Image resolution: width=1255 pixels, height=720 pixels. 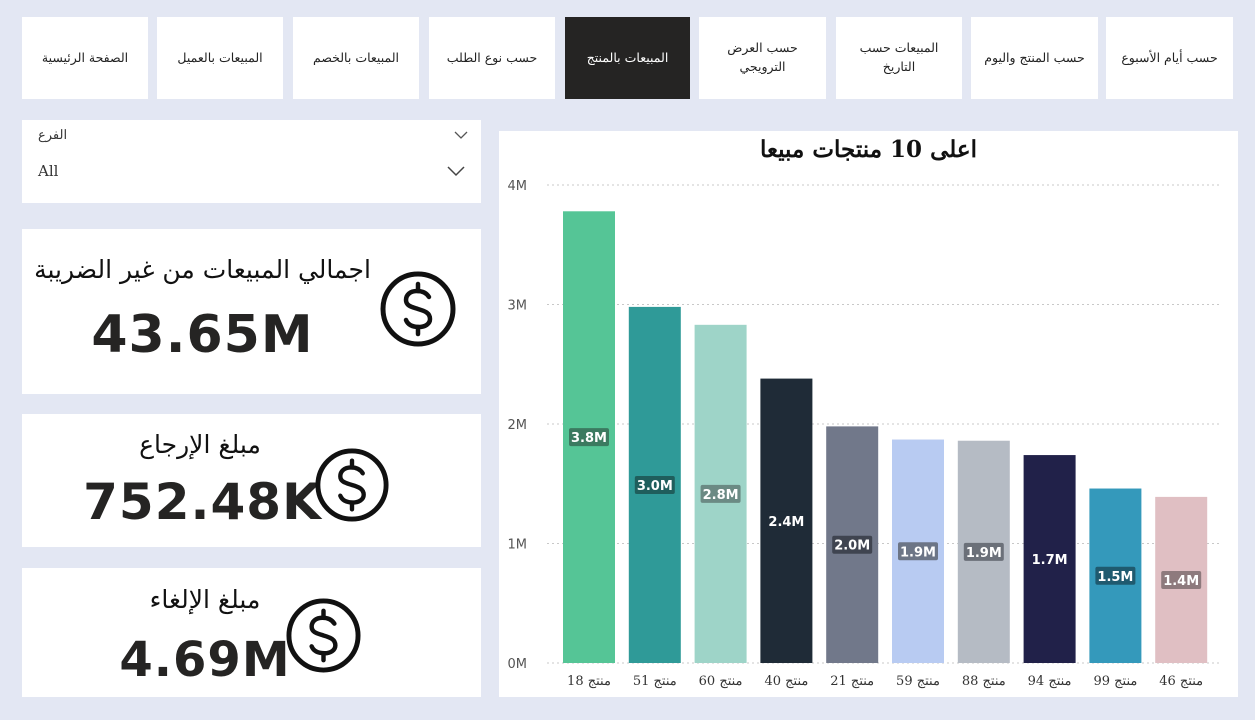 I want to click on kpi-value: 752.48K, so click(x=202, y=502).